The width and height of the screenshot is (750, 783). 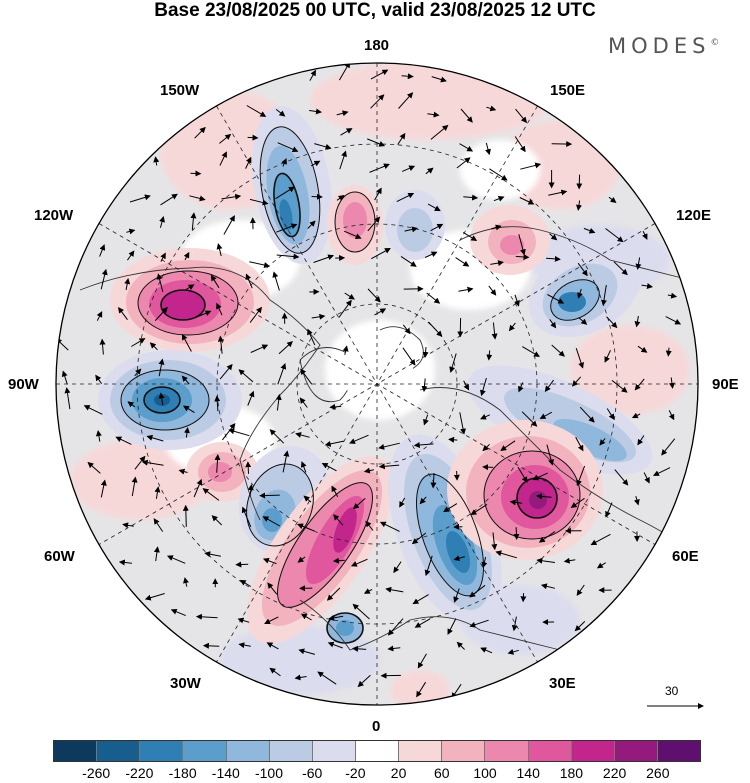 I want to click on lon-label-150e: 150E, so click(x=568, y=90).